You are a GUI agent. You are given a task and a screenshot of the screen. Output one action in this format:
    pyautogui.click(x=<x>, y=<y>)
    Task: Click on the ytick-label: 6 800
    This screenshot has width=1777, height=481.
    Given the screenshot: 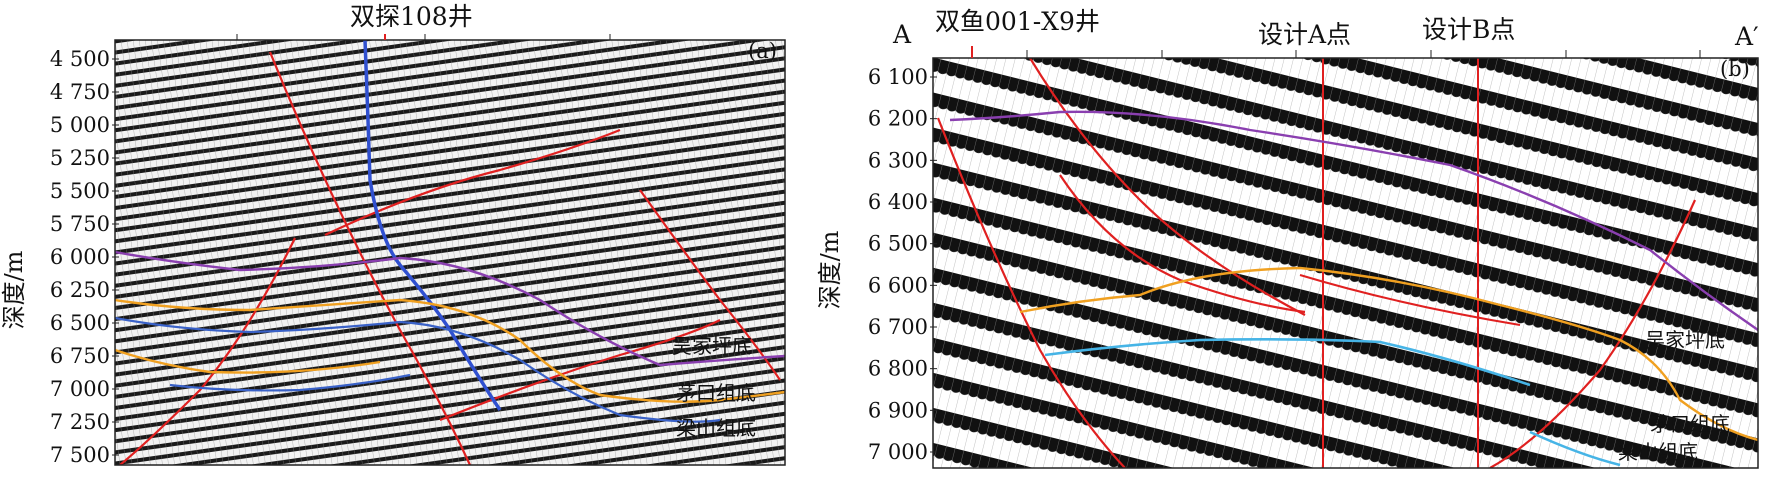 What is the action you would take?
    pyautogui.click(x=898, y=369)
    